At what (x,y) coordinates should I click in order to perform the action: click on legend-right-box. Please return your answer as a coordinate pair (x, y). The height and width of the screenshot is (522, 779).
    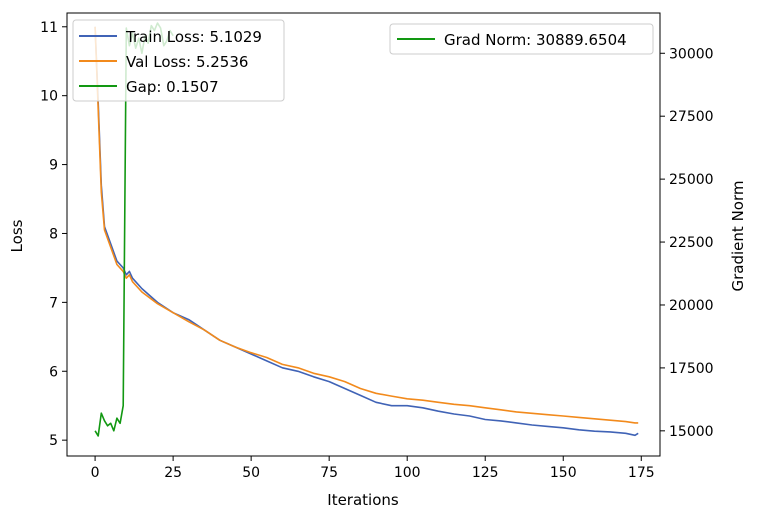
    Looking at the image, I should click on (521, 39).